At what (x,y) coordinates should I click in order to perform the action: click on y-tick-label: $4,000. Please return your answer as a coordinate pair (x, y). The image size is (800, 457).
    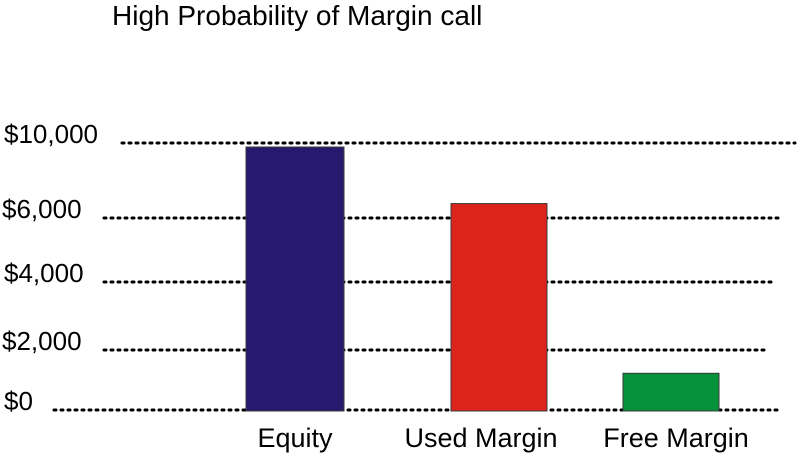
    Looking at the image, I should click on (44, 273).